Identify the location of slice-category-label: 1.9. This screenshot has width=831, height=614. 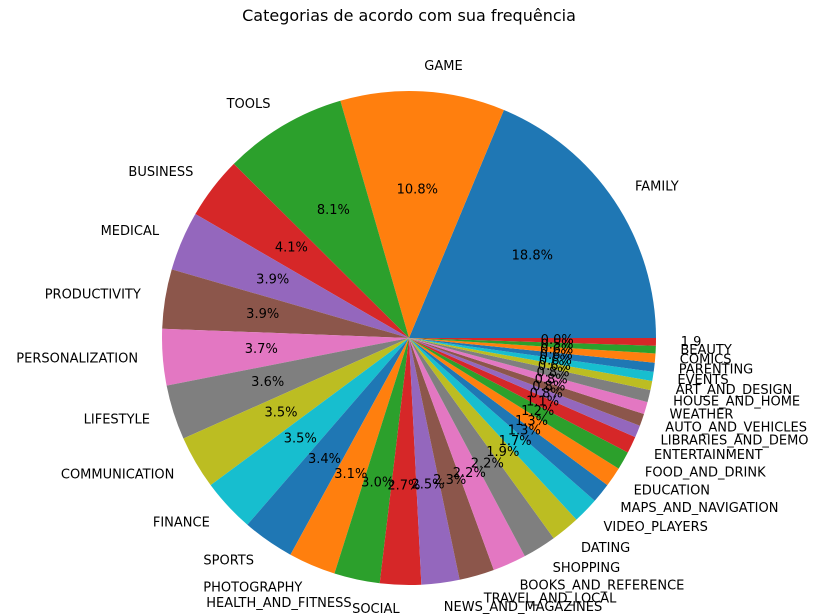
(691, 342).